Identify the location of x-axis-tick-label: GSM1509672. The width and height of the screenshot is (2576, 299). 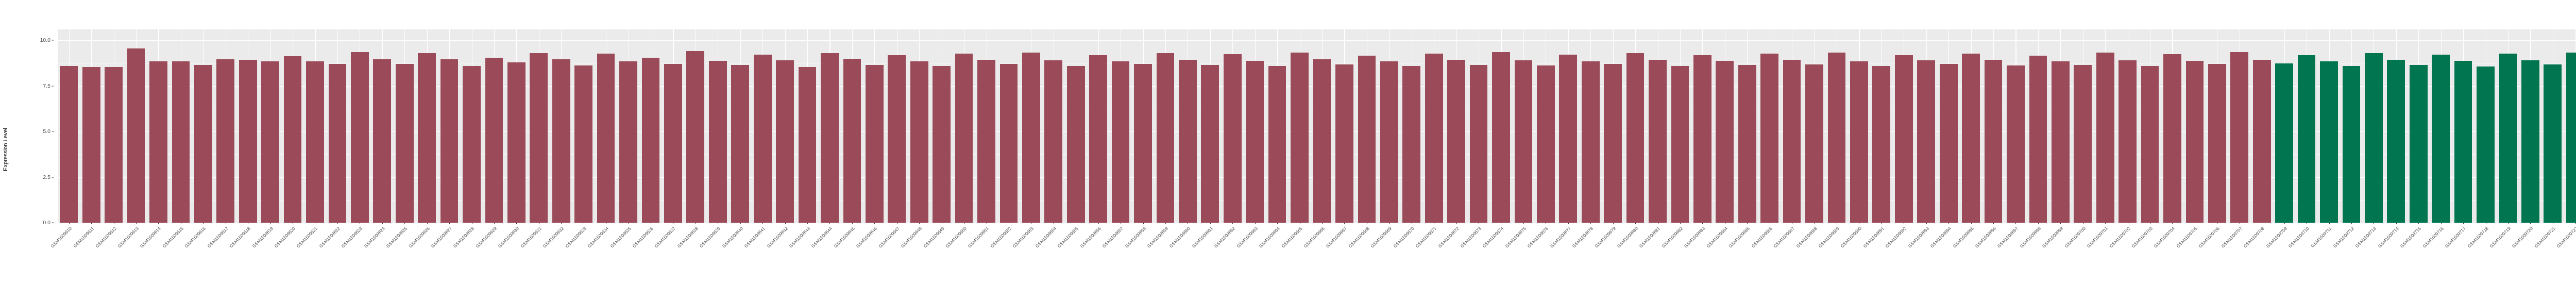
(1448, 237).